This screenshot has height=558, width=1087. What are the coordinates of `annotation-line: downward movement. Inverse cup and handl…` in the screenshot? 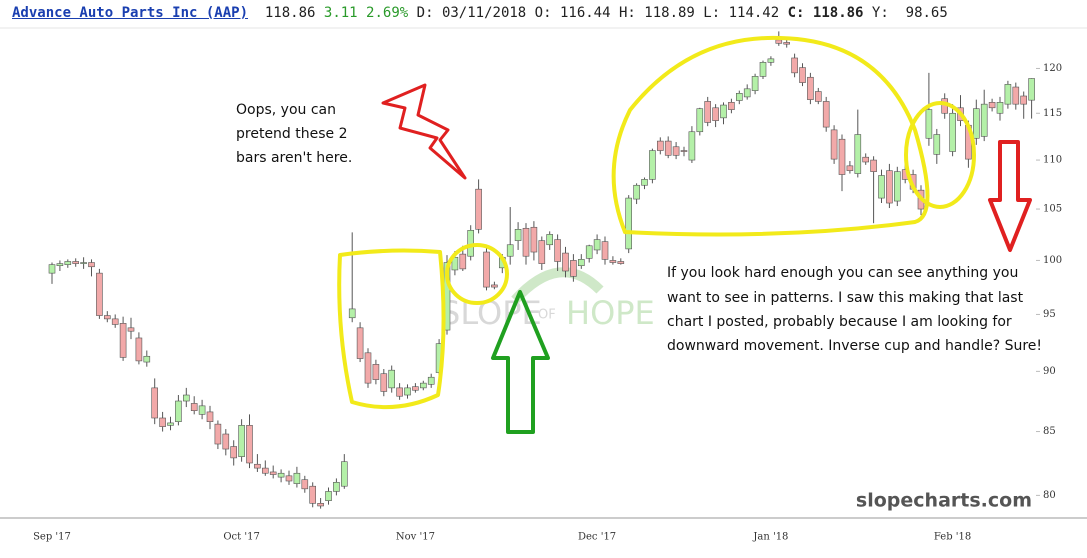 It's located at (854, 346).